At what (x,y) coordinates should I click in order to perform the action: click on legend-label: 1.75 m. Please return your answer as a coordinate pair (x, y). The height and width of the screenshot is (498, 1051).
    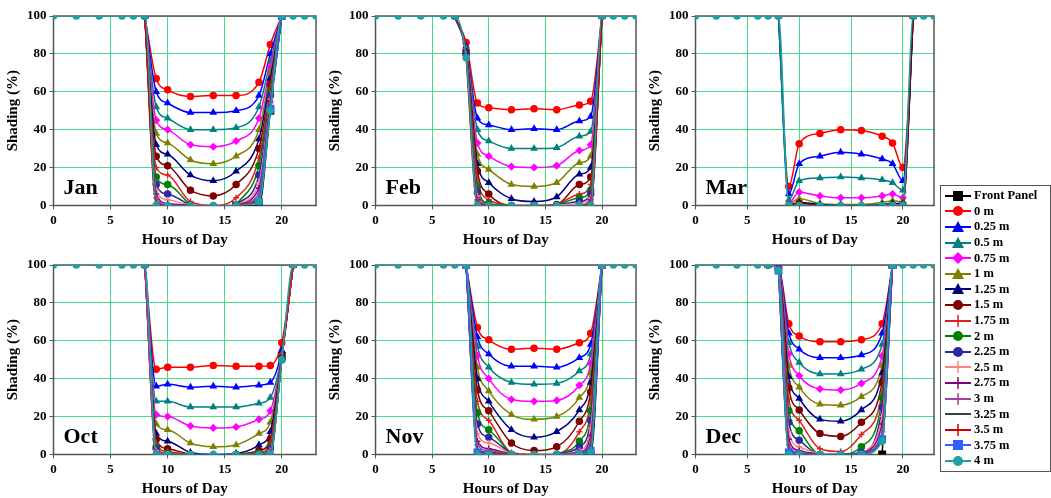
    Looking at the image, I should click on (992, 321).